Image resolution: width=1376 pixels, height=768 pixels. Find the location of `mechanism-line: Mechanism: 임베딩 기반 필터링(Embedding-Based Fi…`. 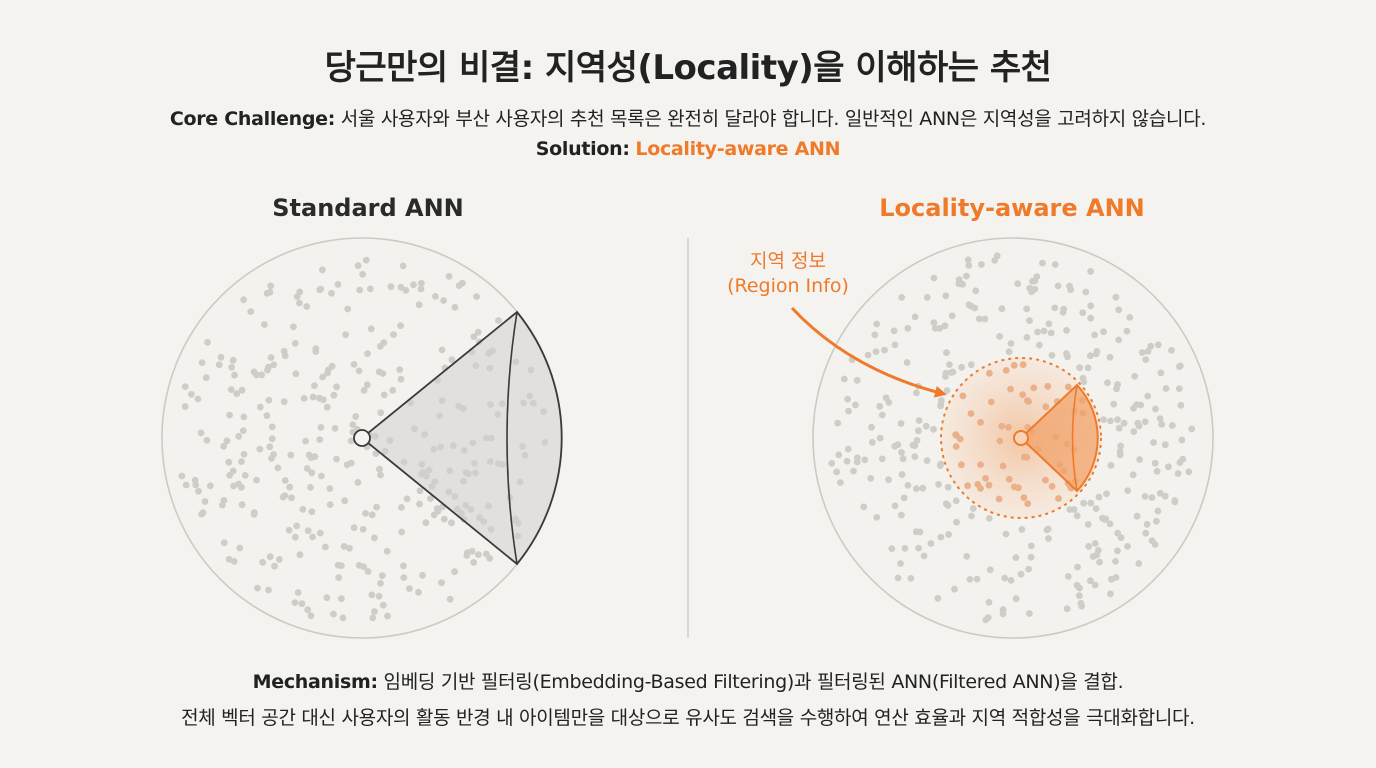

mechanism-line: Mechanism: 임베딩 기반 필터링(Embedding-Based Fi… is located at coordinates (688, 680).